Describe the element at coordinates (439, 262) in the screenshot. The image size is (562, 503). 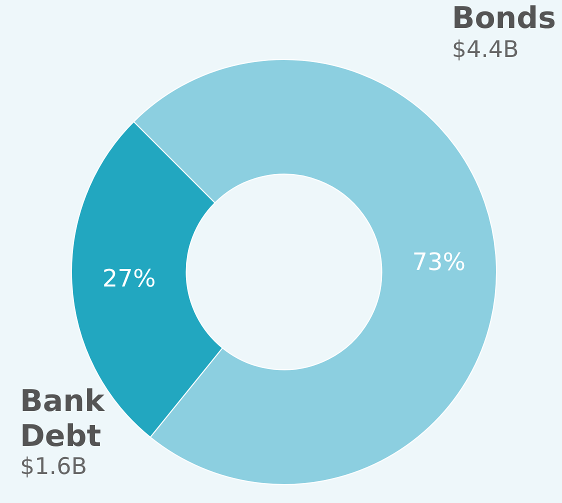
I see `text: 73%` at that location.